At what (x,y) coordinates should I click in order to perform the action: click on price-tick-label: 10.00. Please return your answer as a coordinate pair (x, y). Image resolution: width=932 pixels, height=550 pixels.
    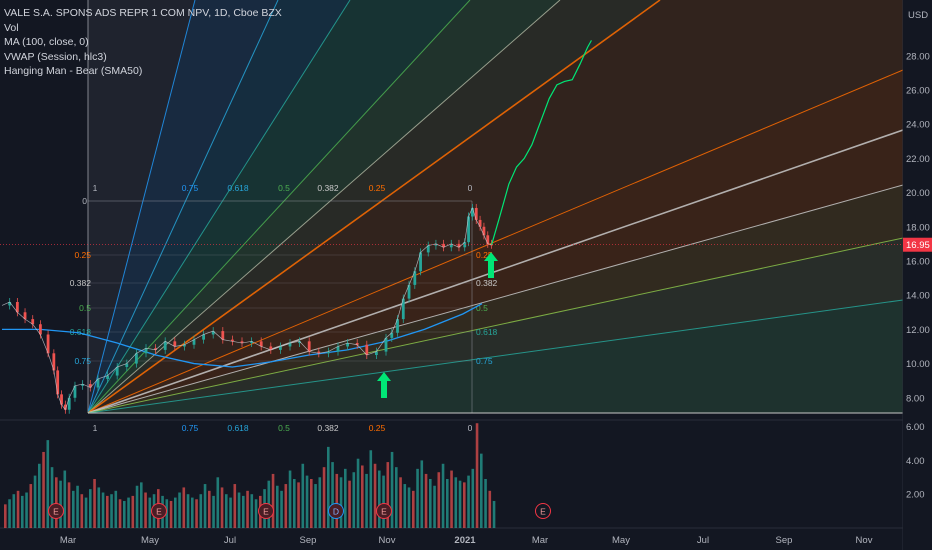
    Looking at the image, I should click on (918, 364).